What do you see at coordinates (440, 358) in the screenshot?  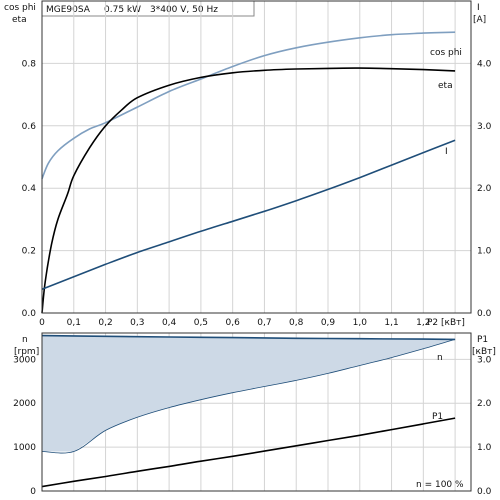 I see `speed-label: n` at bounding box center [440, 358].